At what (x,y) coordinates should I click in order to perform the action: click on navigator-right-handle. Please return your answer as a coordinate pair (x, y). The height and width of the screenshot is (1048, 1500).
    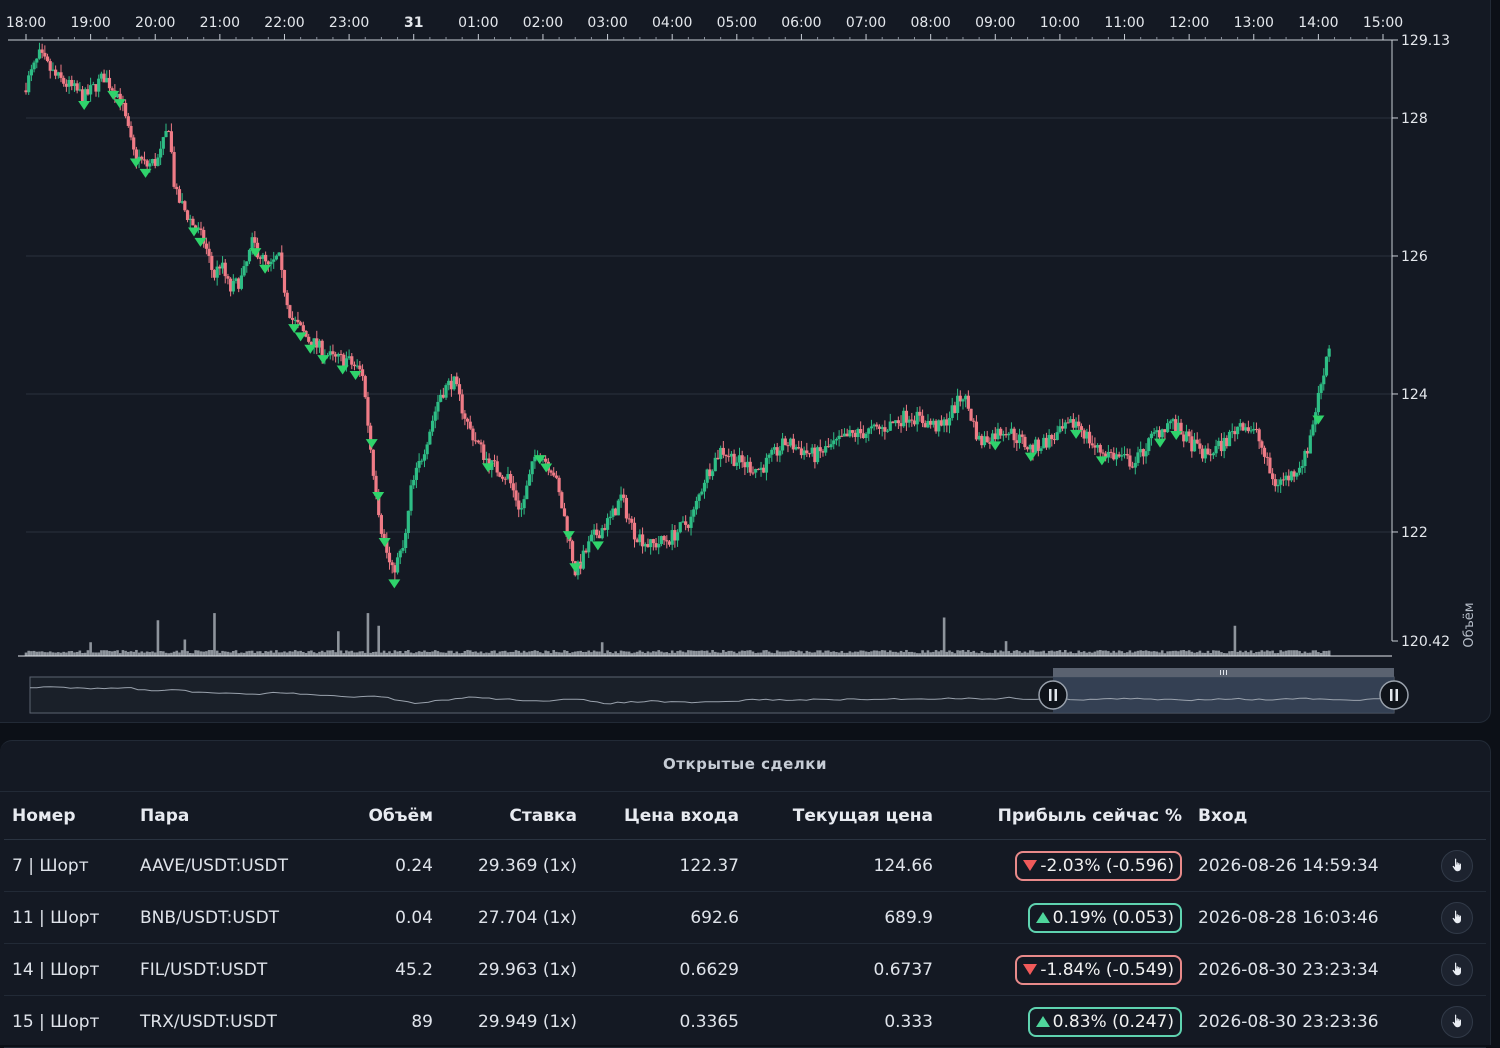
    Looking at the image, I should click on (1394, 695).